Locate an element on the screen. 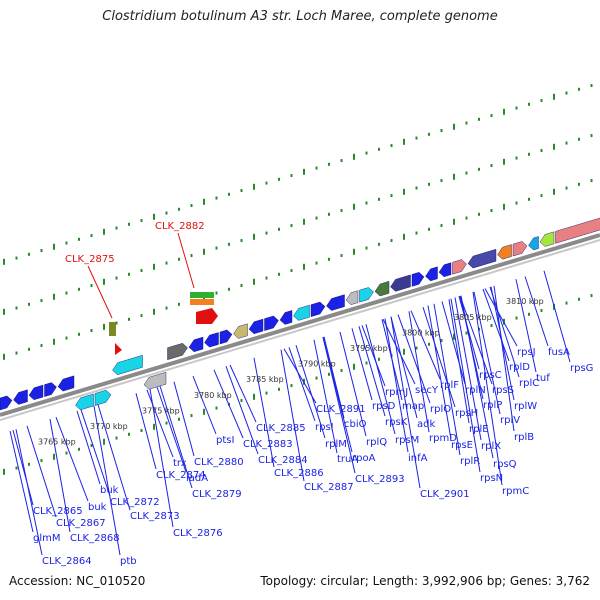 The width and height of the screenshot is (600, 600). axis-position-label: 3795 kbp is located at coordinates (369, 348).